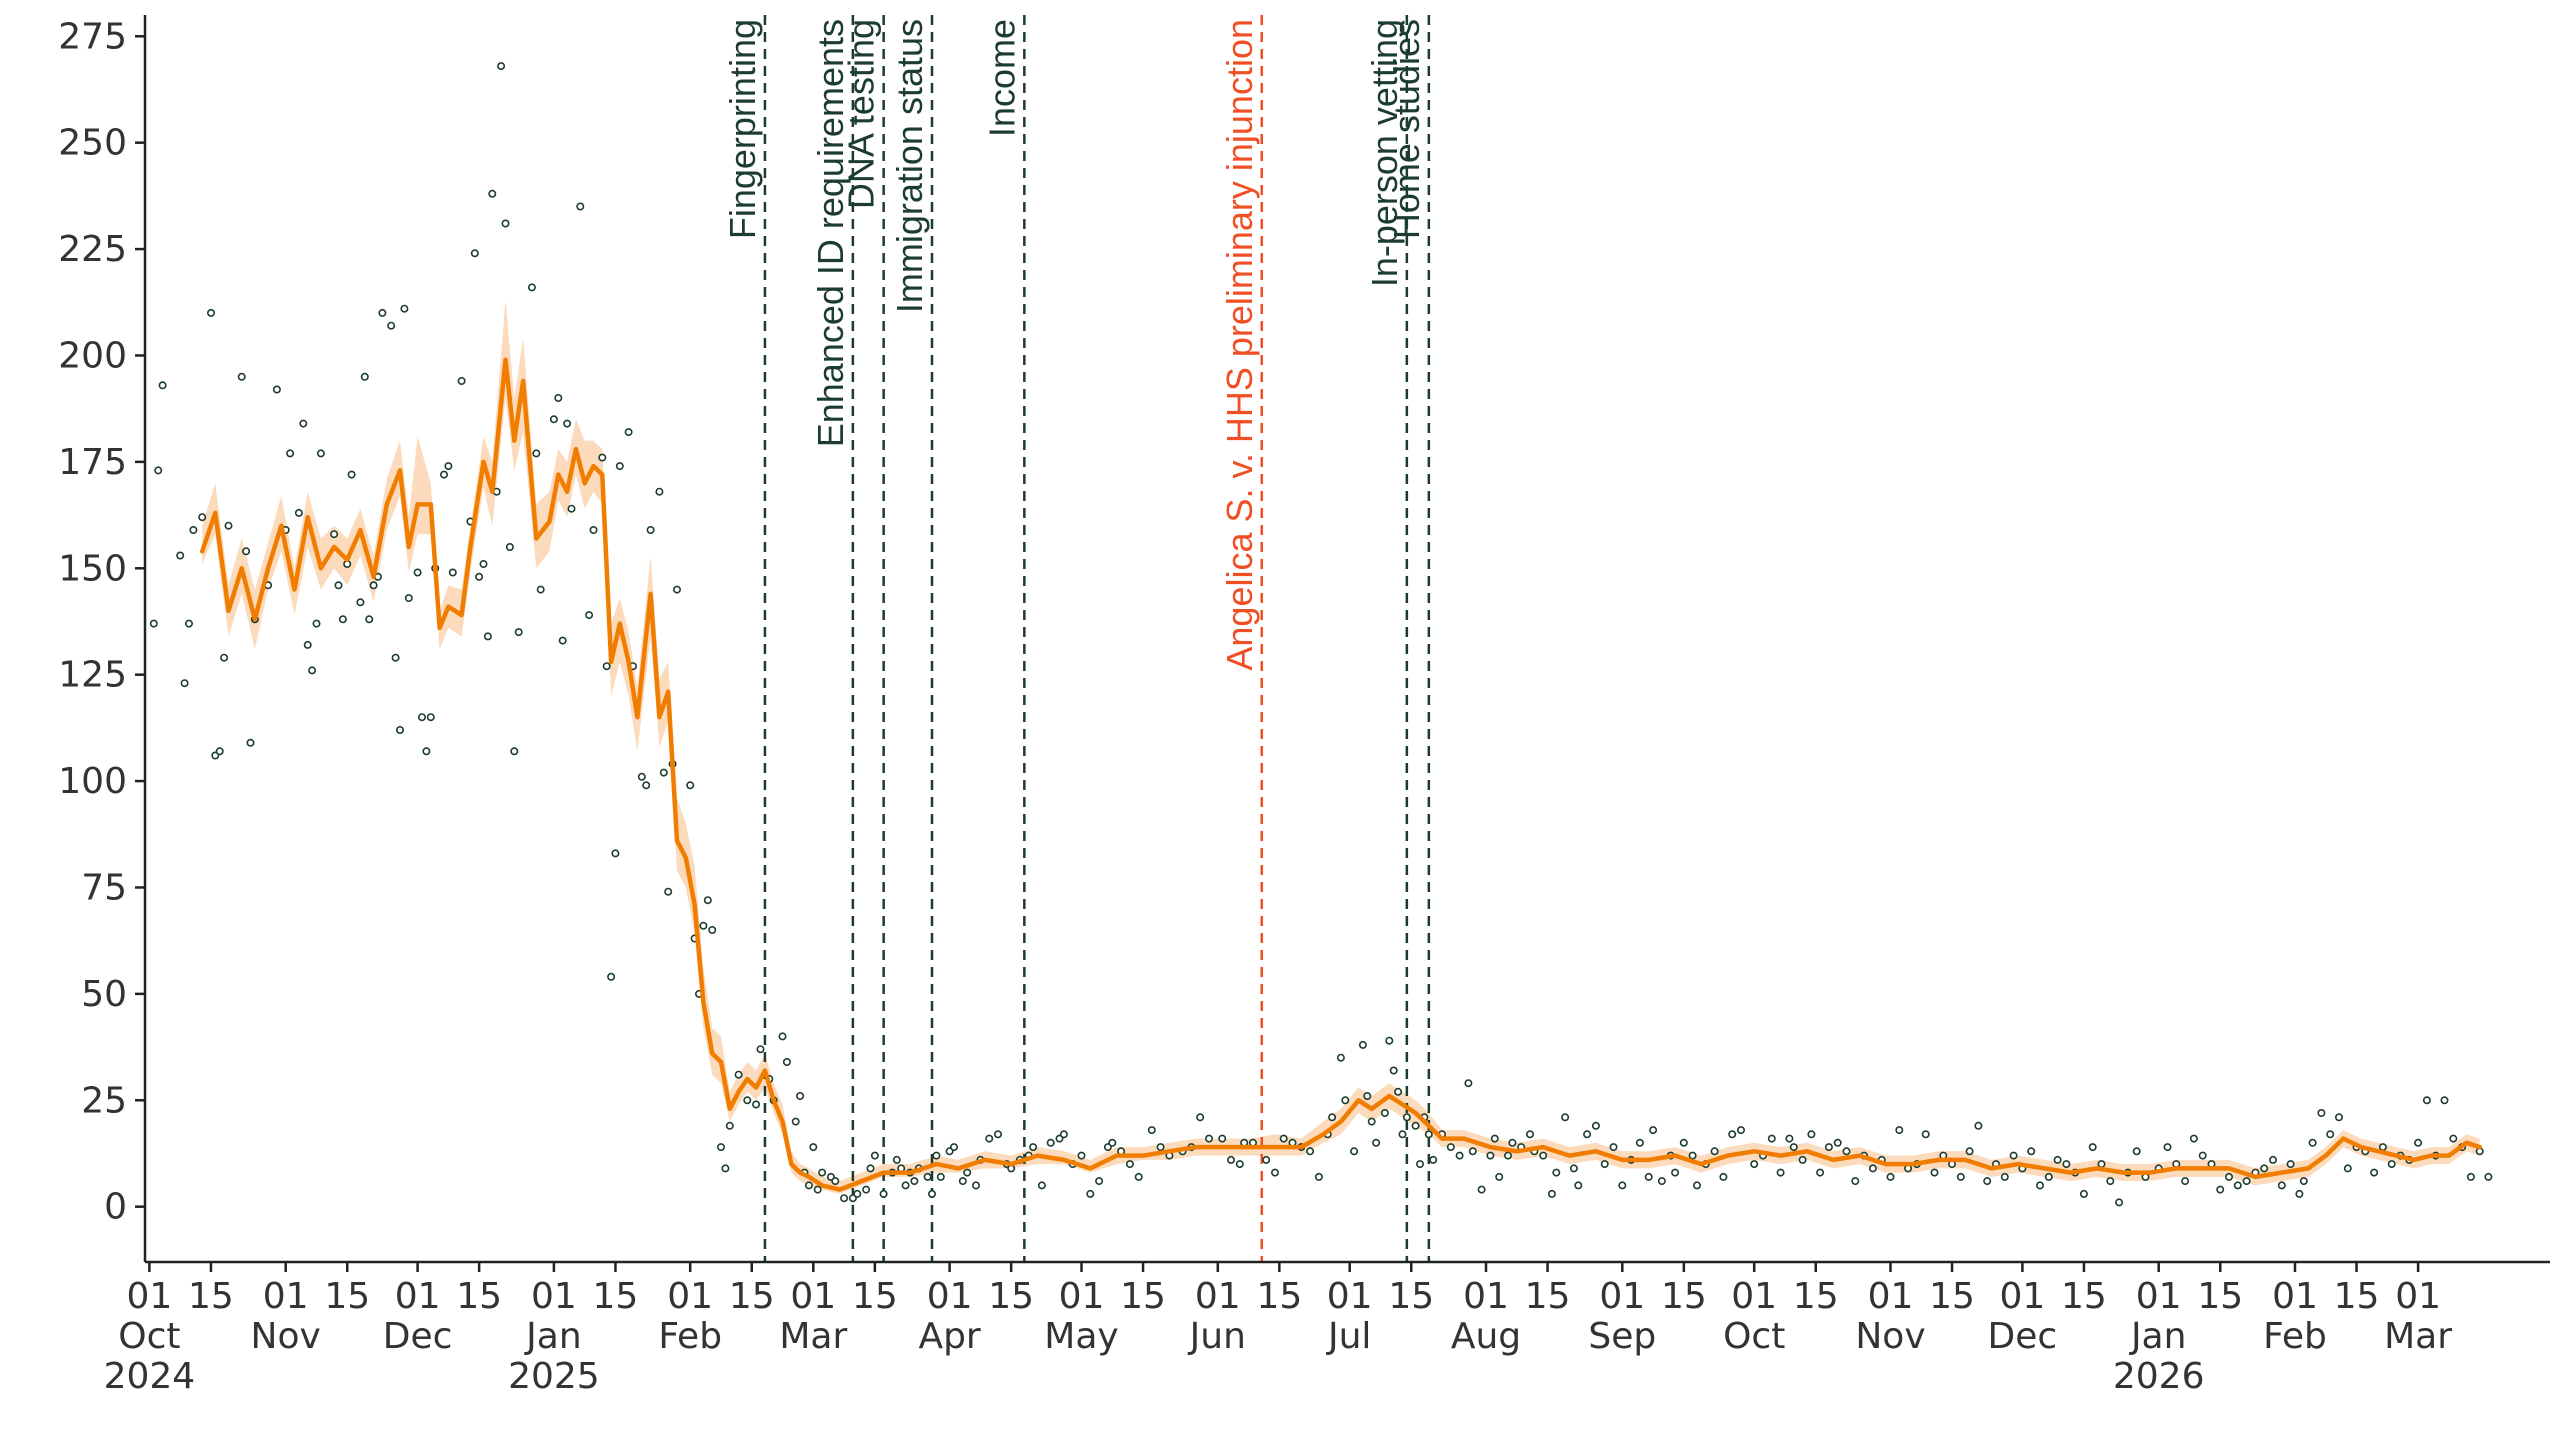  Describe the element at coordinates (861, 114) in the screenshot. I see `event-label: DNA testing` at that location.